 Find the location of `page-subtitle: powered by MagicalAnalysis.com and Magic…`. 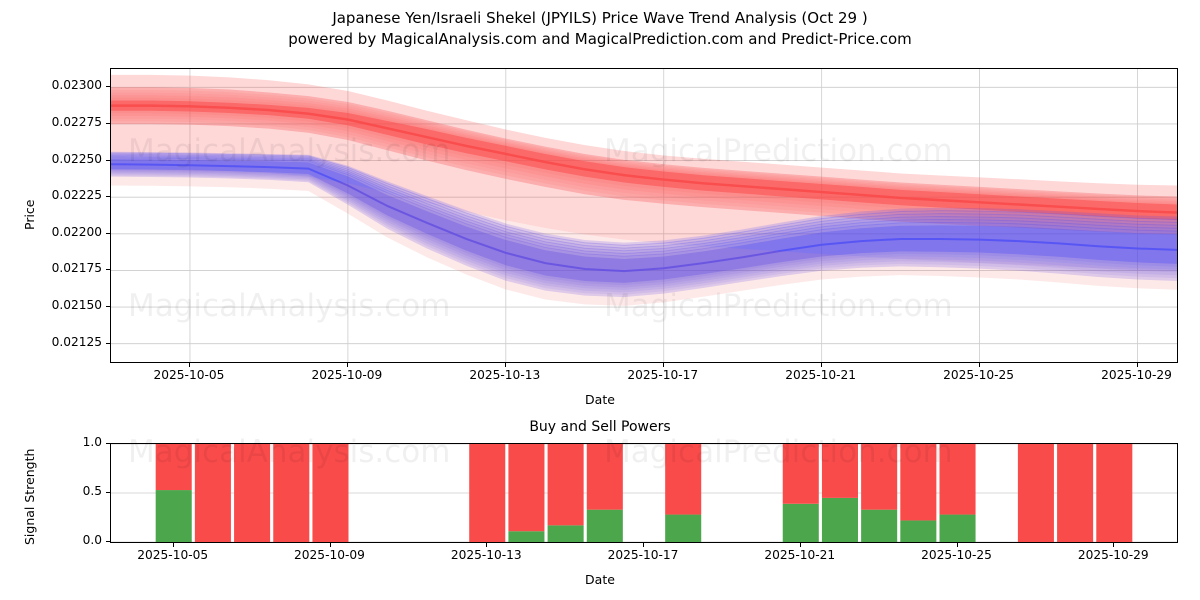

page-subtitle: powered by MagicalAnalysis.com and Magic… is located at coordinates (600, 39).